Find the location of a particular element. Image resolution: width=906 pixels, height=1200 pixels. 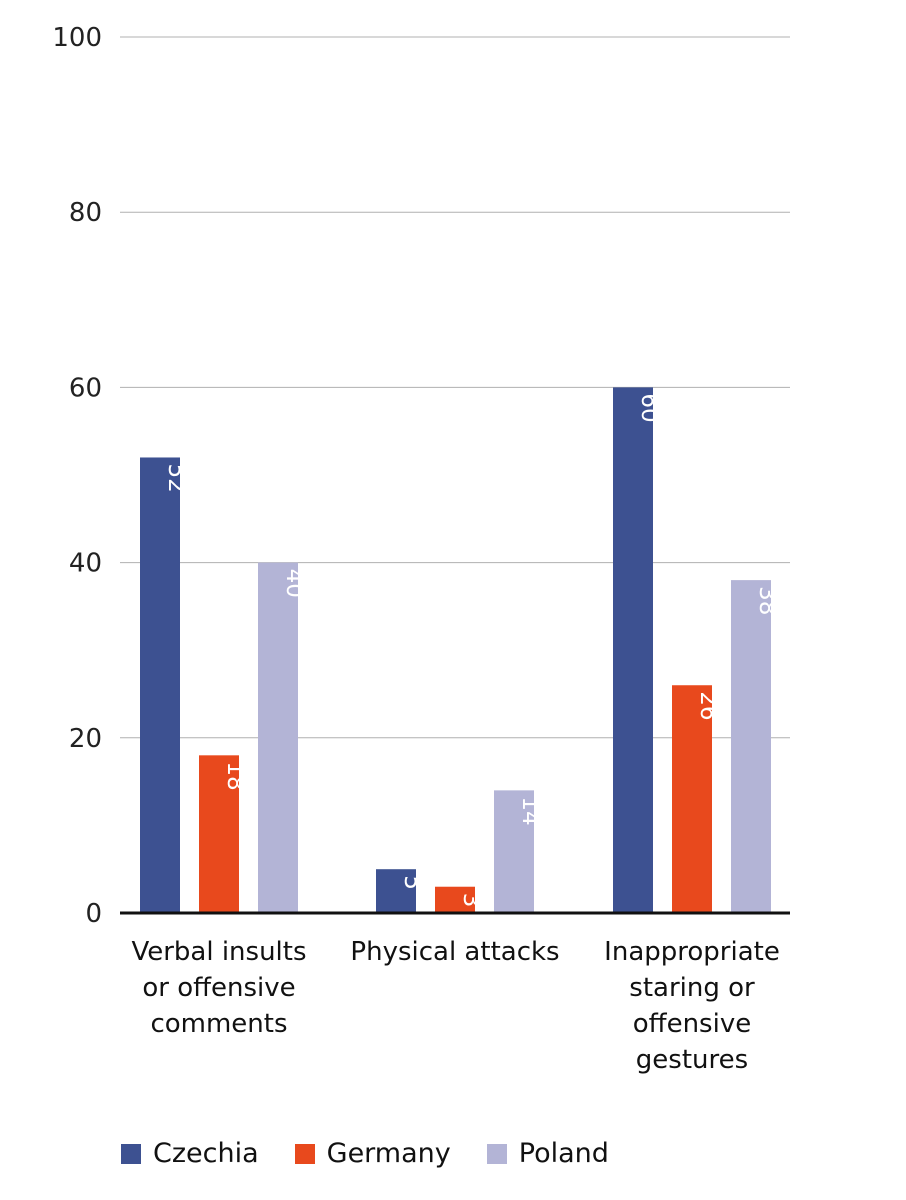

x-category-label: or offensive is located at coordinates (218, 988).